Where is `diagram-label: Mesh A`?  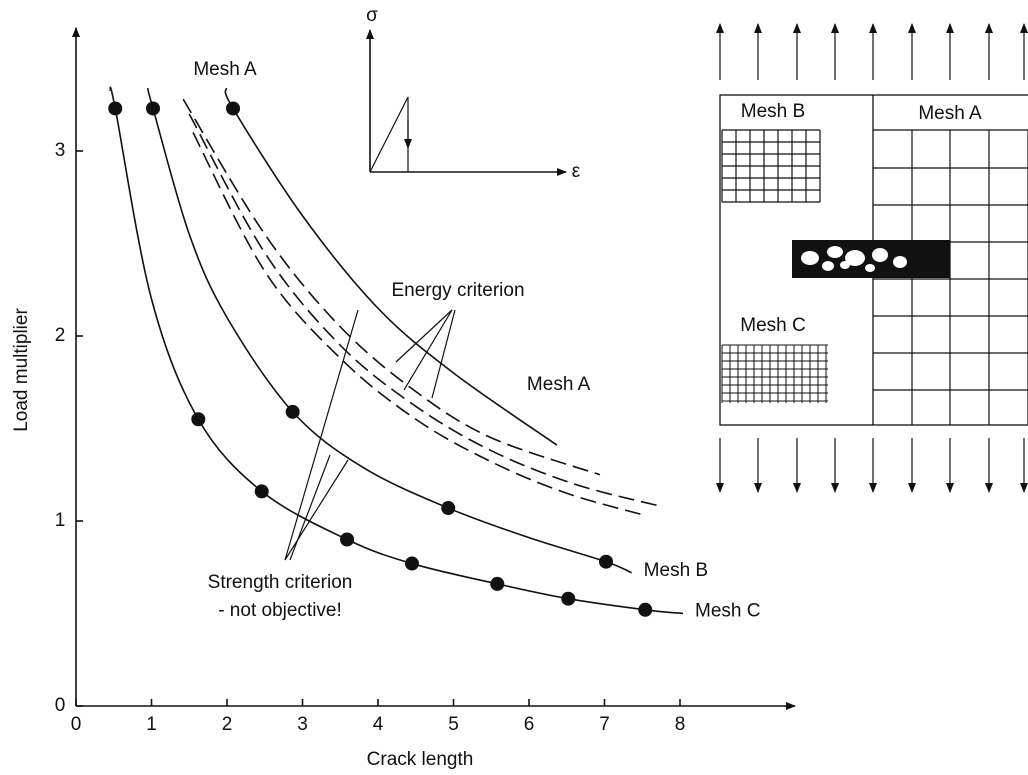 diagram-label: Mesh A is located at coordinates (950, 113).